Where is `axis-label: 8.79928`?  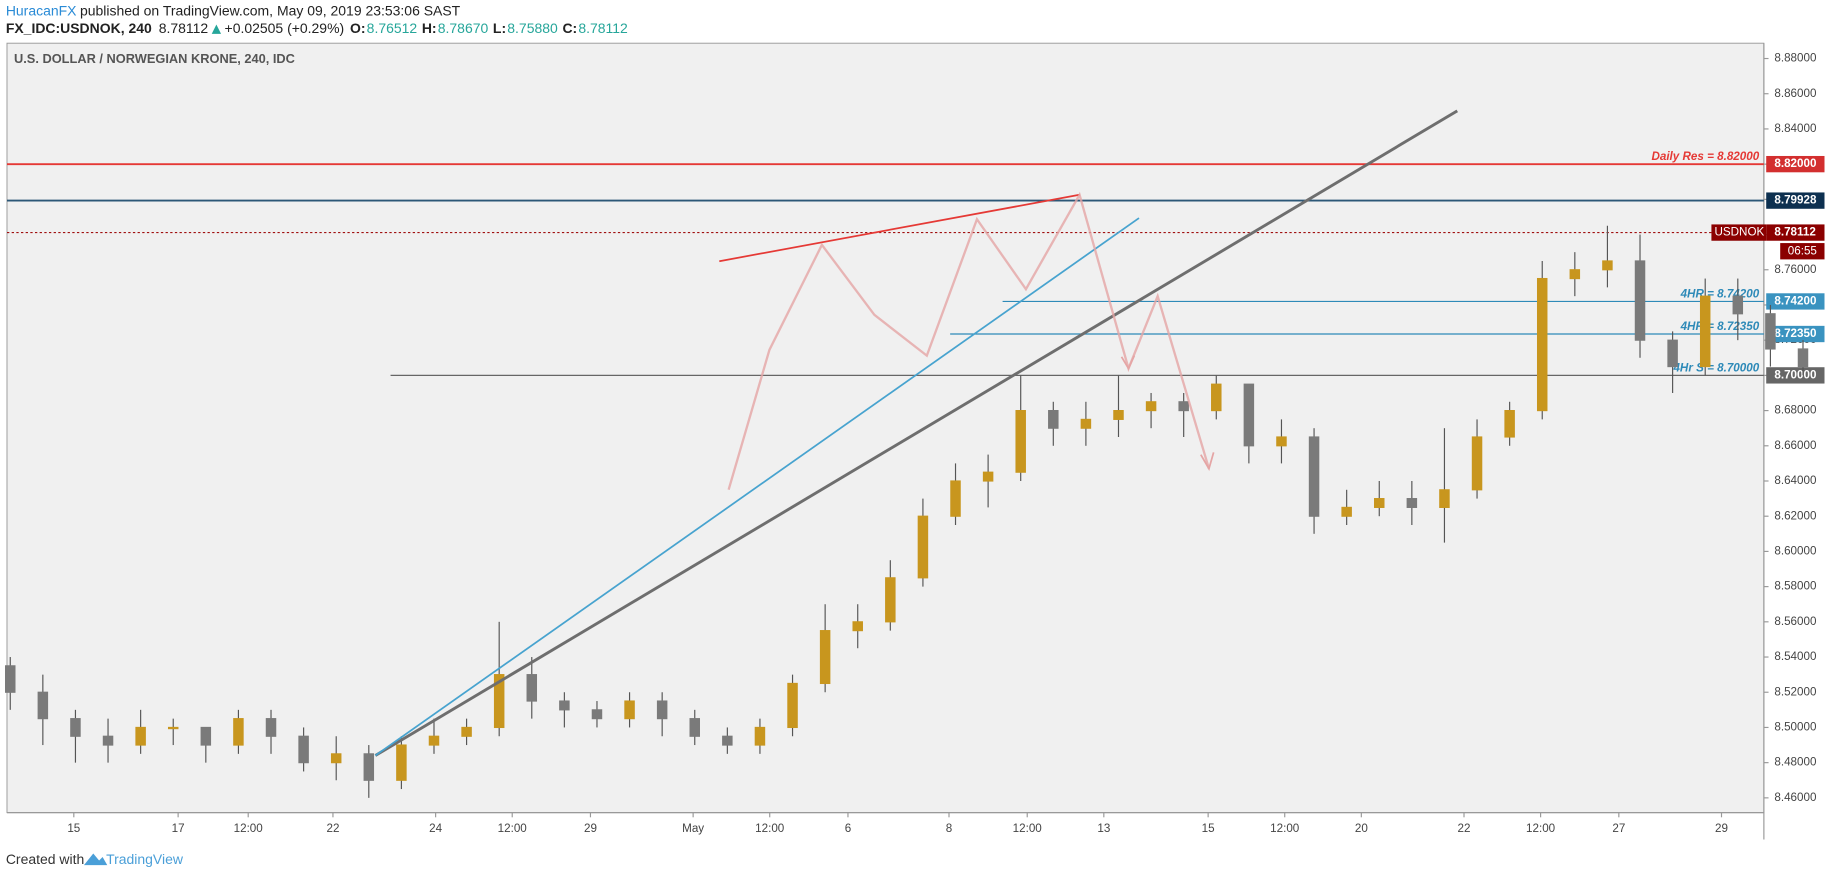 axis-label: 8.79928 is located at coordinates (1795, 200).